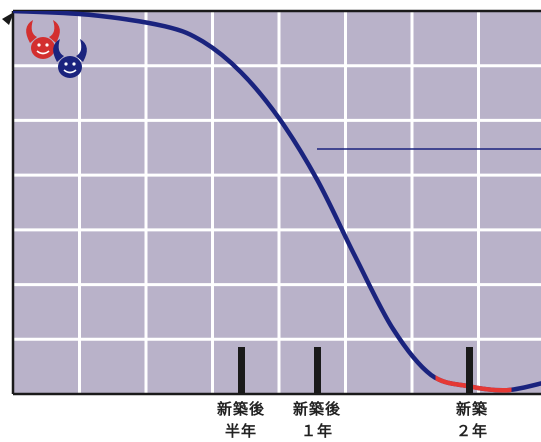  Describe the element at coordinates (471, 431) in the screenshot. I see `x-tick-label-line2: ２年` at that location.